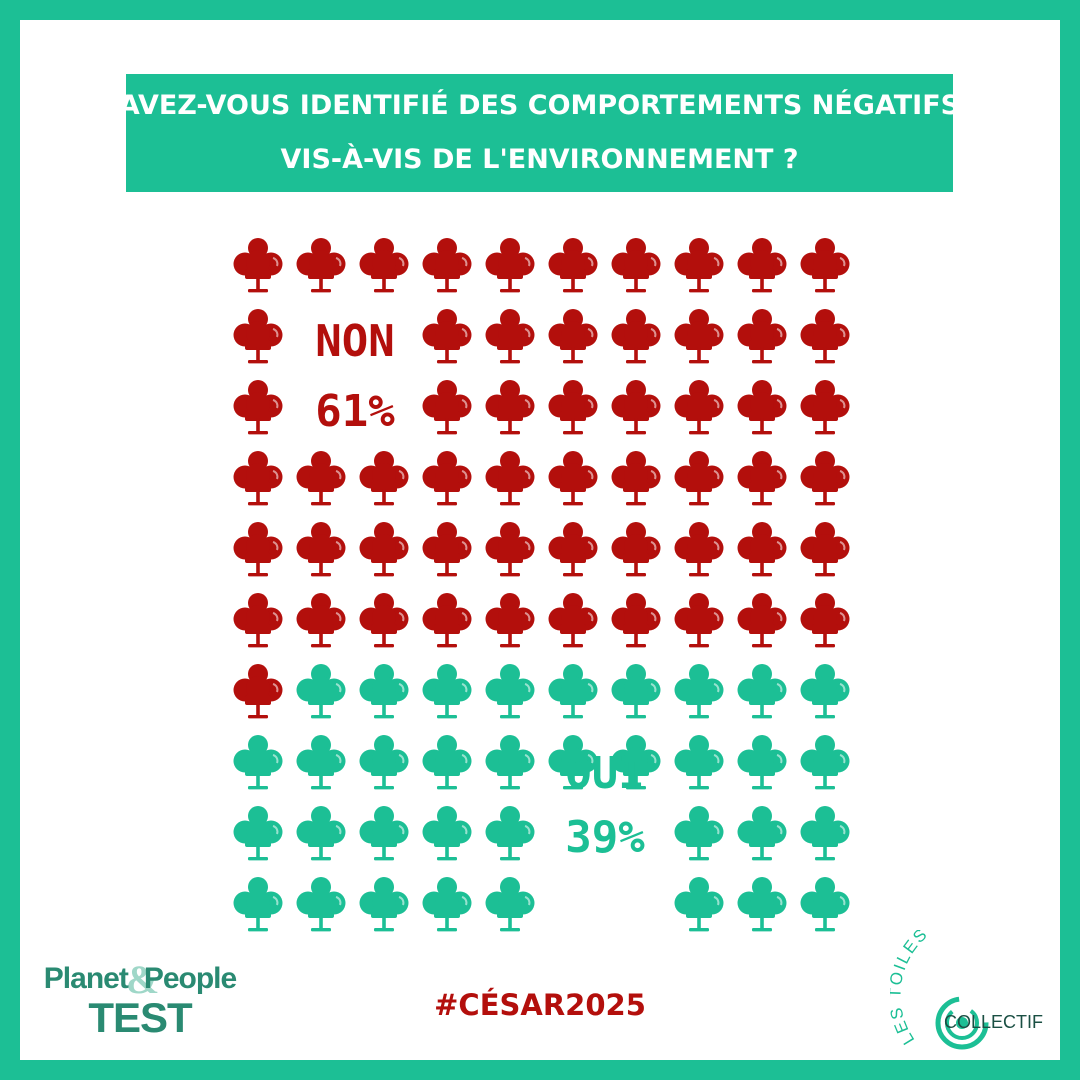  I want to click on non-label: NON, so click(355, 341).